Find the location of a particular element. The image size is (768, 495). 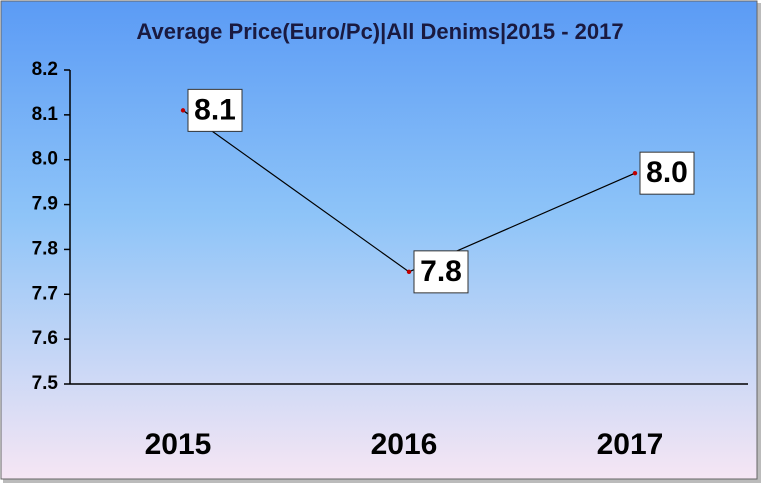

data-label: 8.1 is located at coordinates (215, 109).